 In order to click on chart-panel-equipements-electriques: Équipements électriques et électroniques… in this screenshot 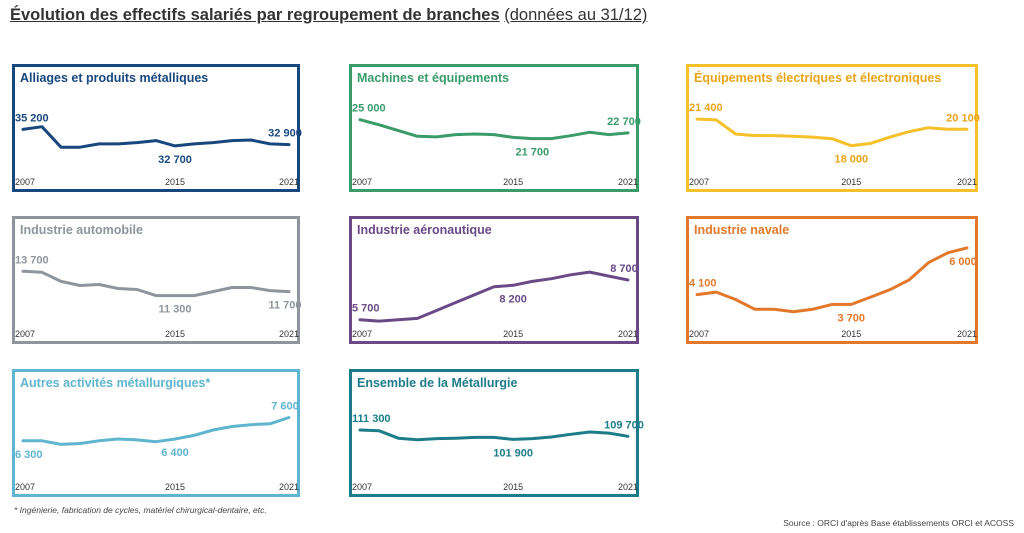, I will do `click(833, 128)`.